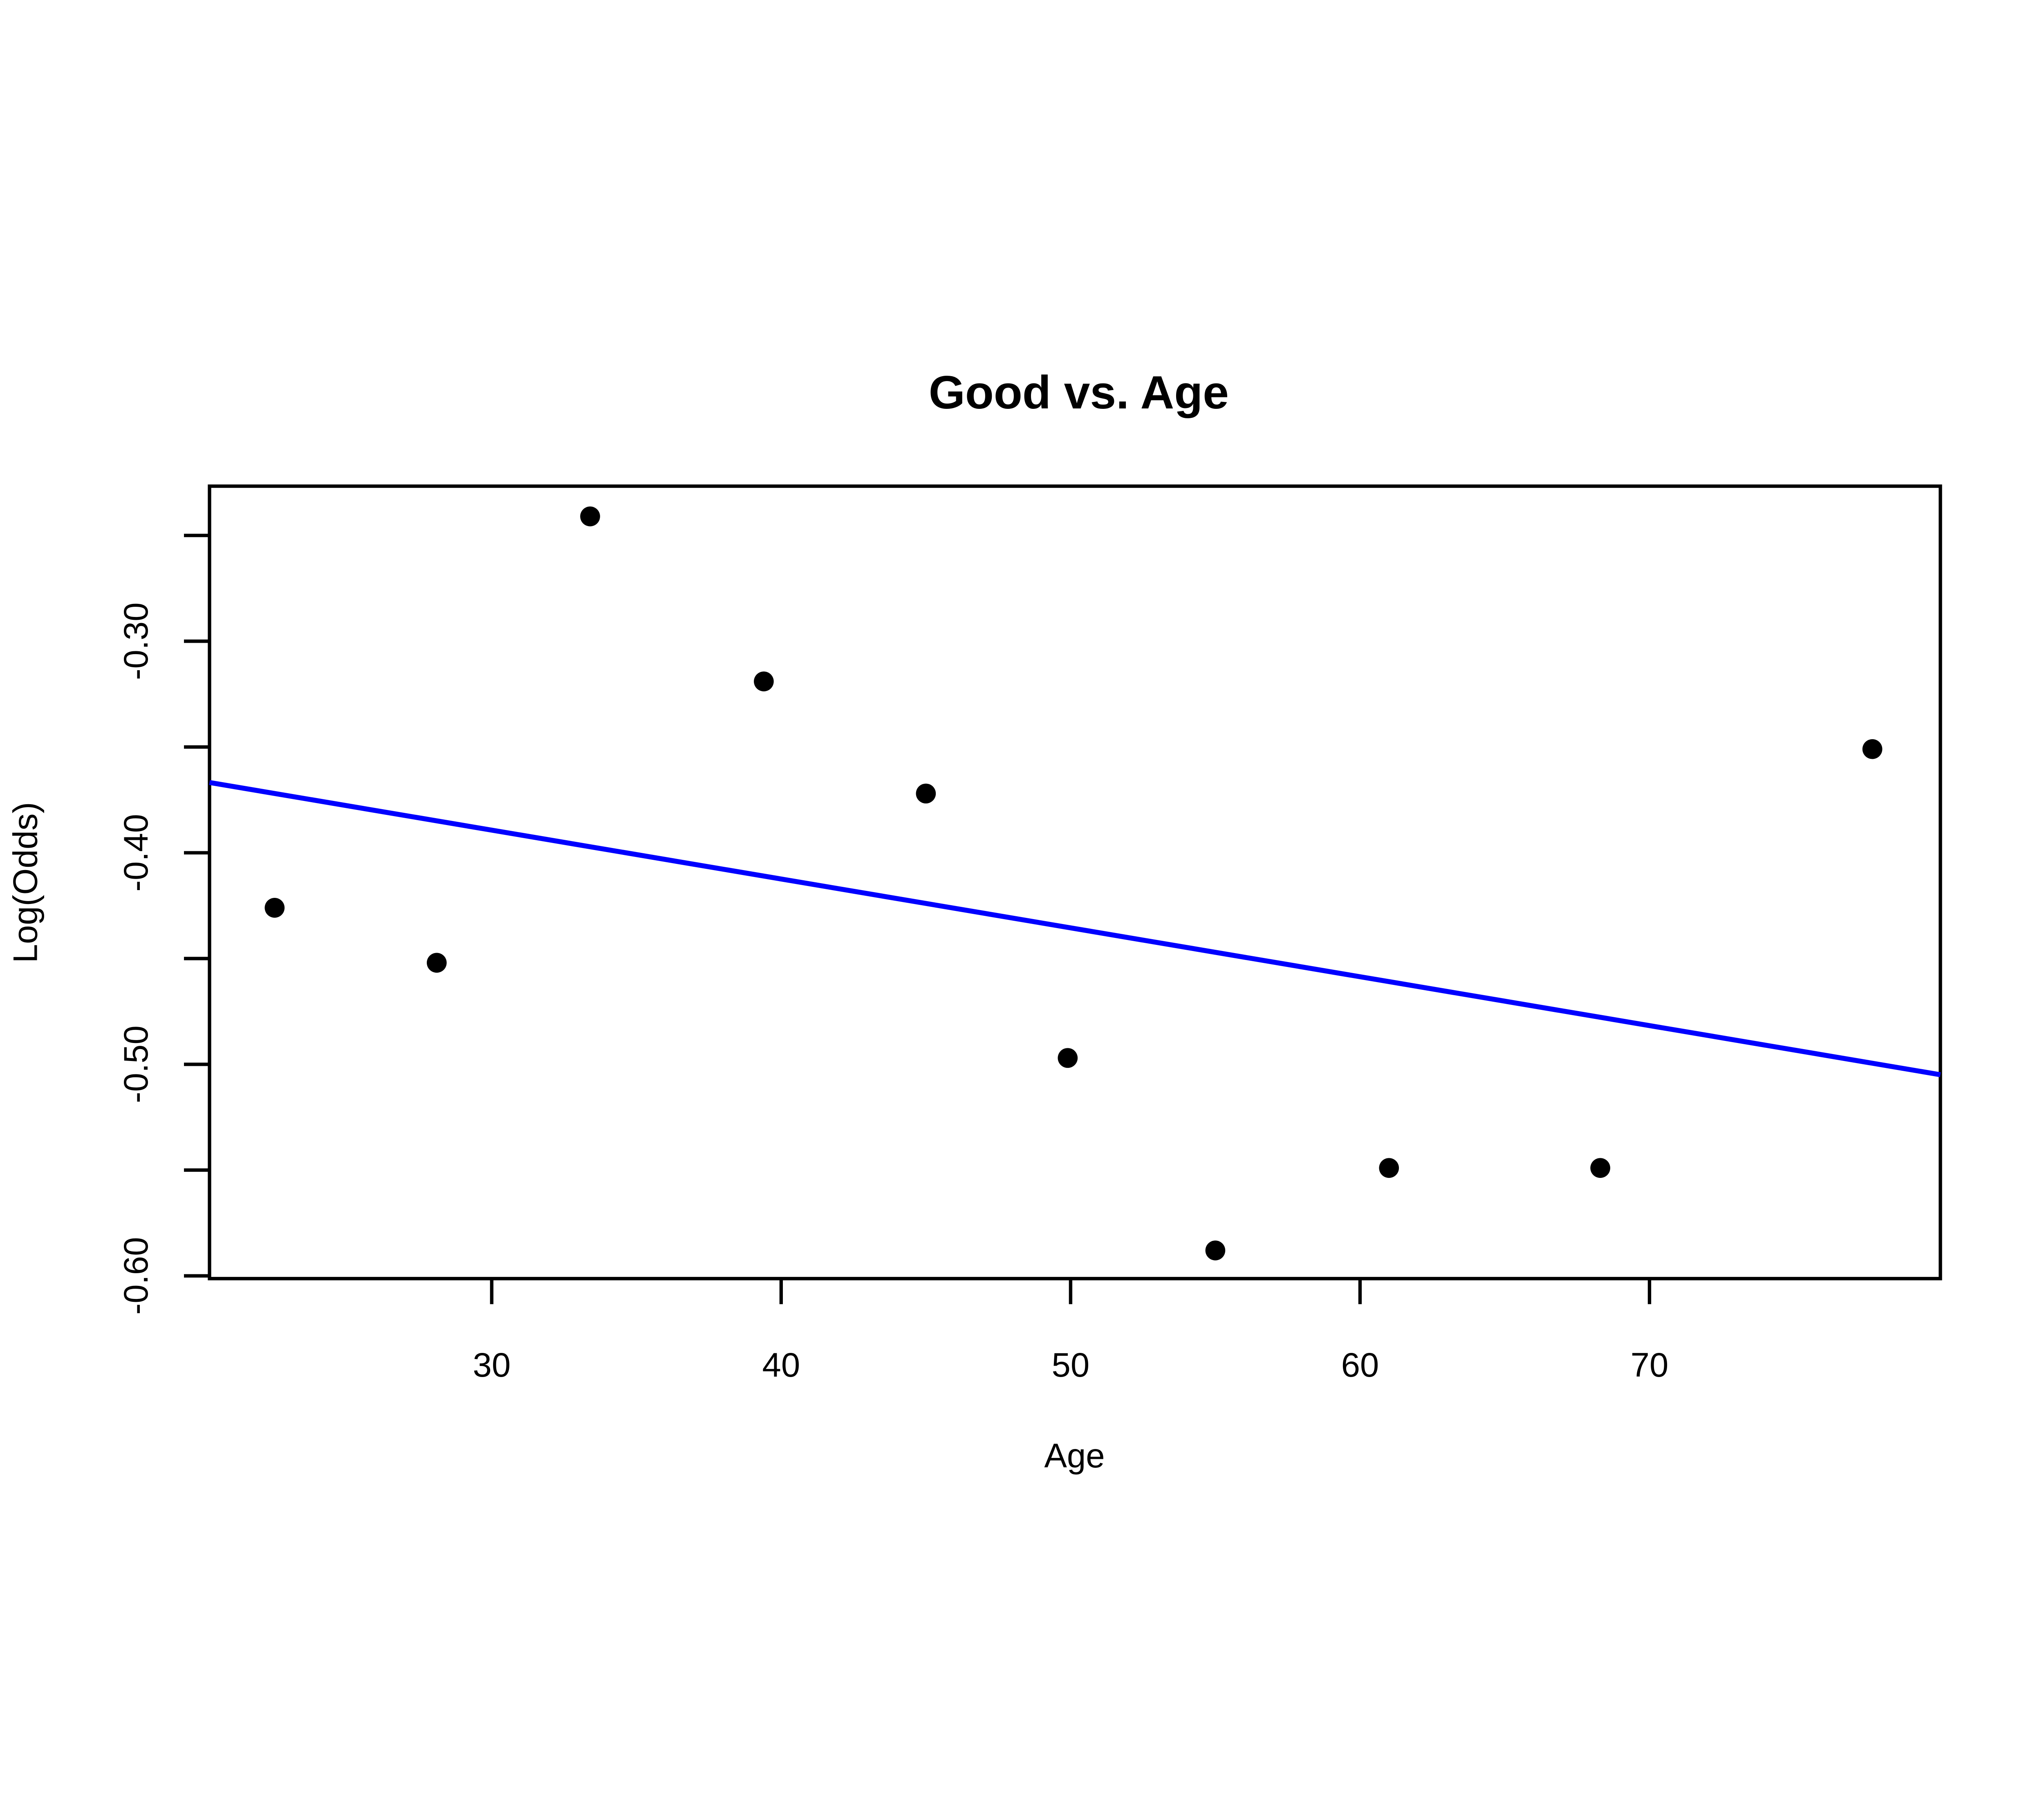  I want to click on regression-line-layer, so click(1075, 928).